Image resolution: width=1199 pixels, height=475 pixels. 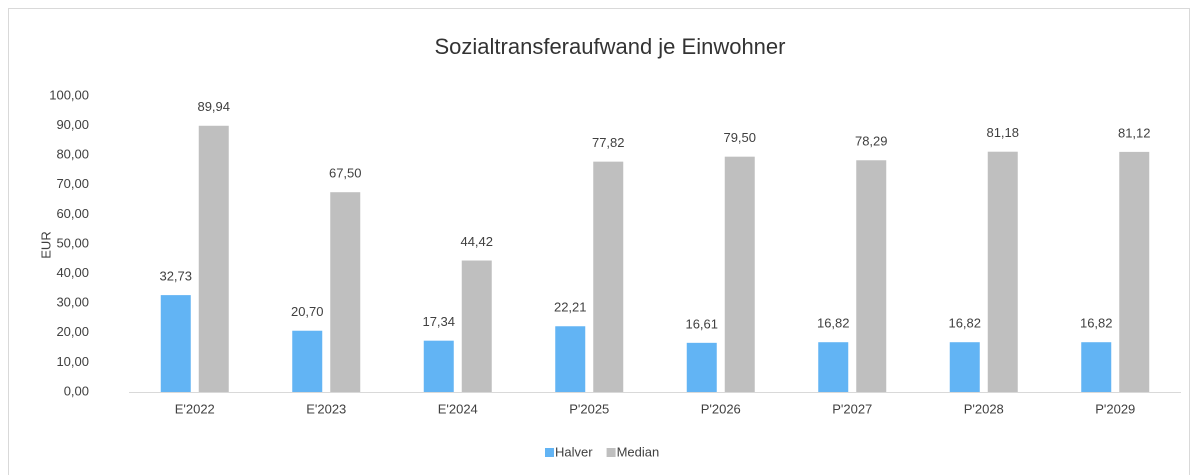 I want to click on value-label: 81,18, so click(x=1002, y=132).